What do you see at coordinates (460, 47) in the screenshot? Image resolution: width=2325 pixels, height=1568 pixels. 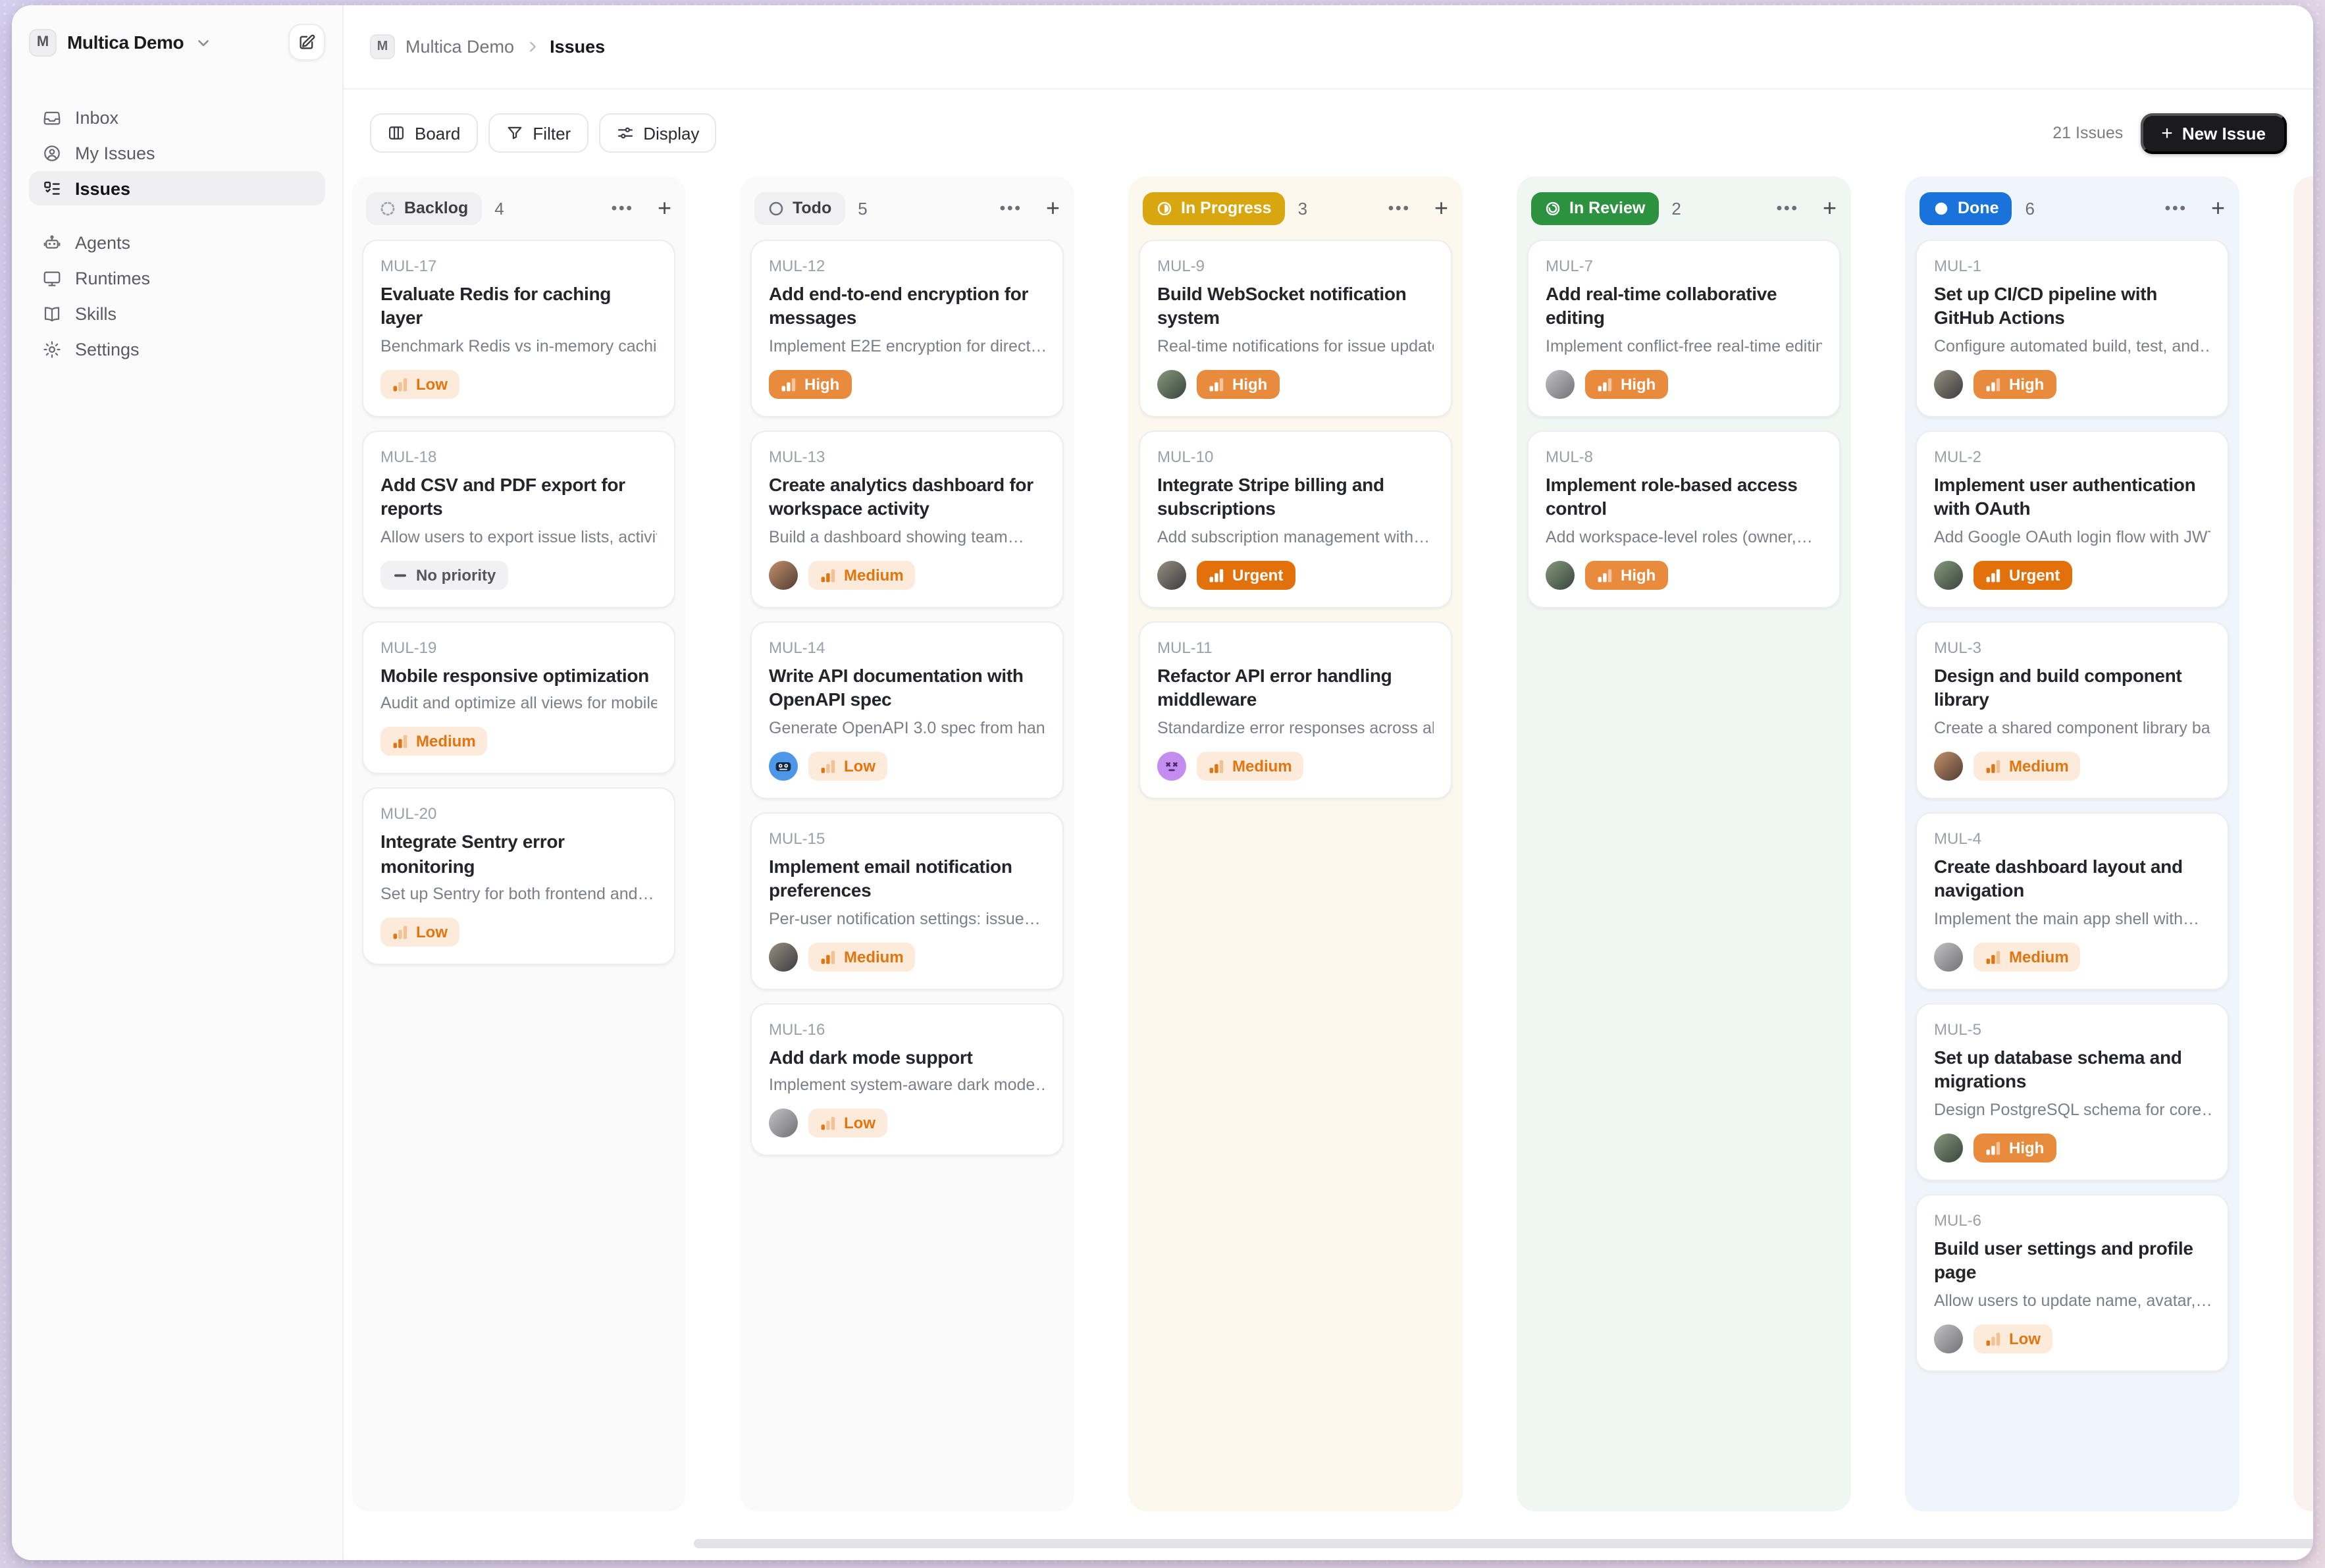 I see `breadcrumb-workspace: Multica Demo` at bounding box center [460, 47].